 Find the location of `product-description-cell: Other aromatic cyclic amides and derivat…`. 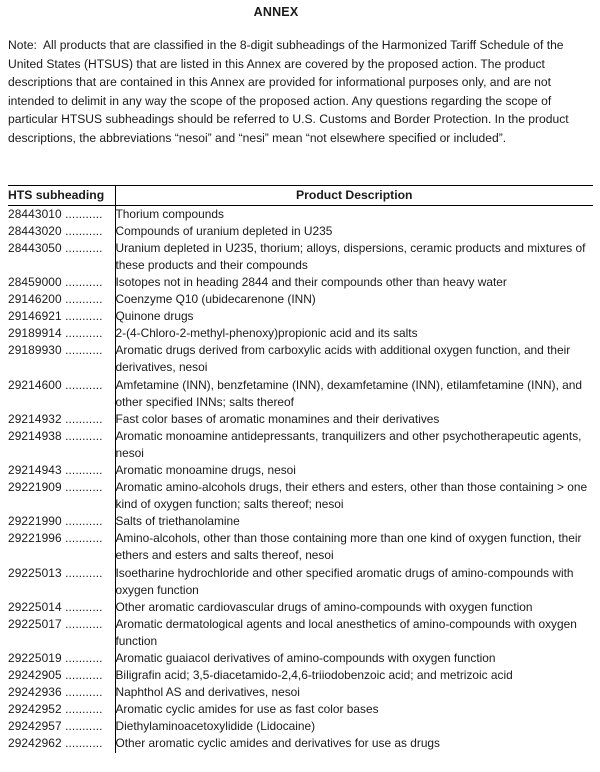

product-description-cell: Other aromatic cyclic amides and derivat… is located at coordinates (277, 743).